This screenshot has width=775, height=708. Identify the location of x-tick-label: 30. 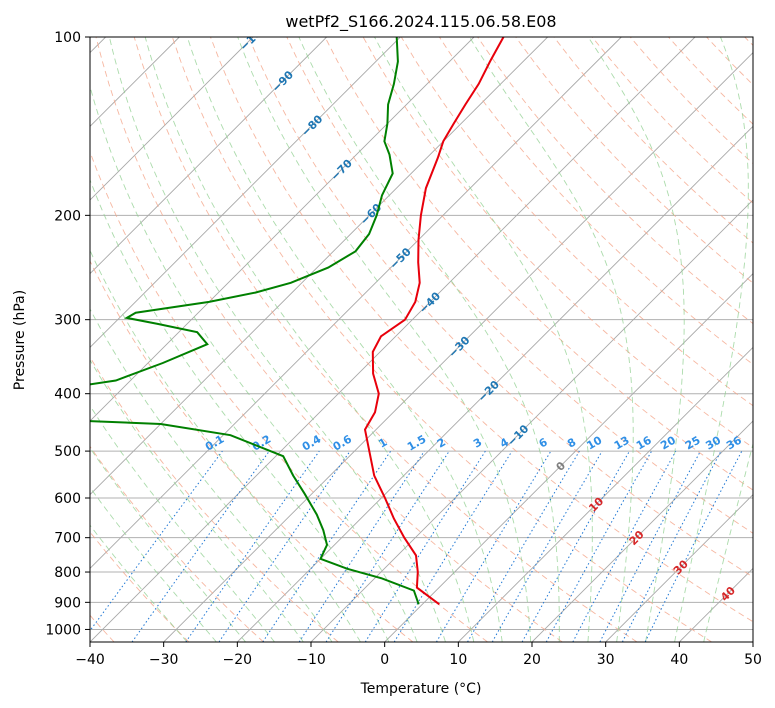
(606, 660).